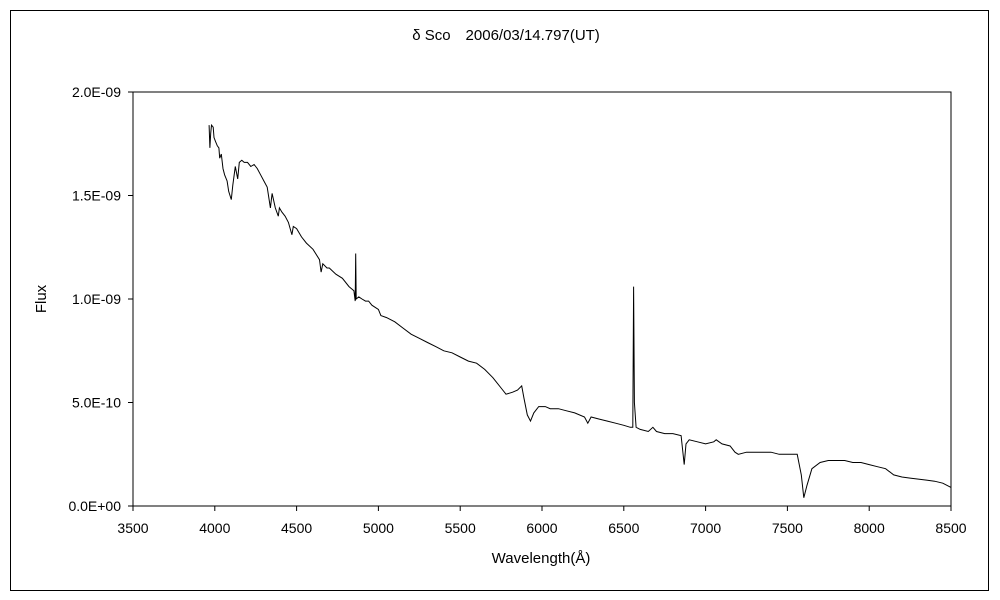 This screenshot has height=600, width=1000. I want to click on x-tick-label: 4500, so click(296, 528).